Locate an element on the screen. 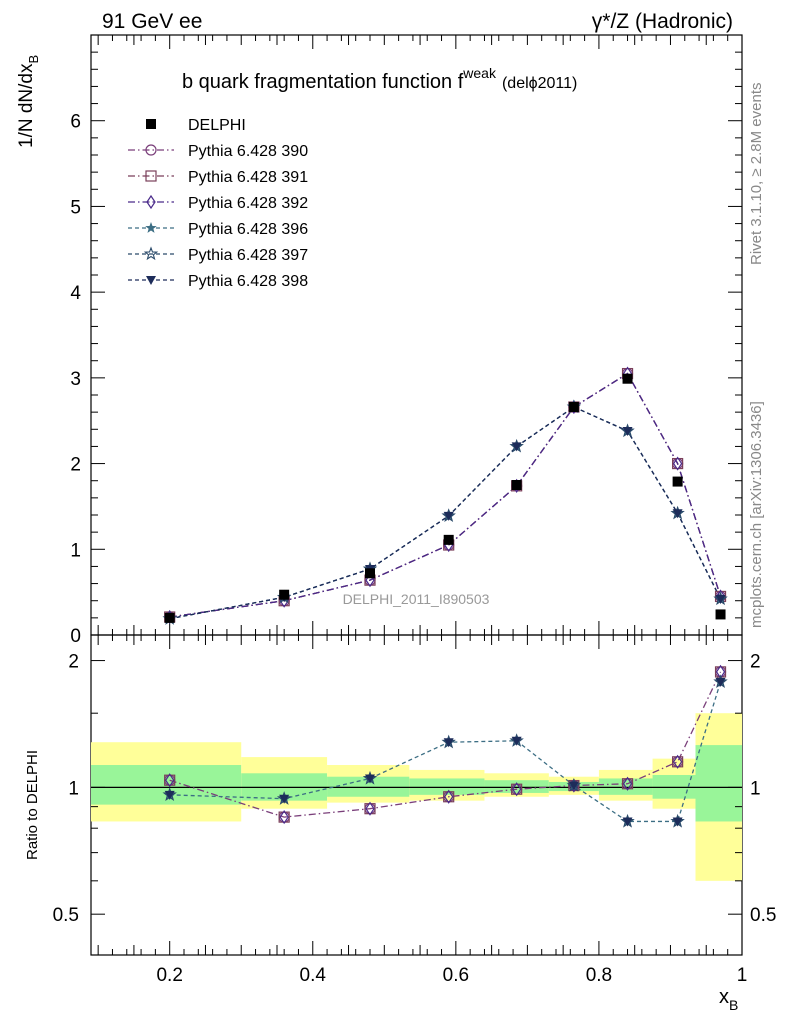  ratio-ytick-label-right-0: 0.5 is located at coordinates (763, 915).